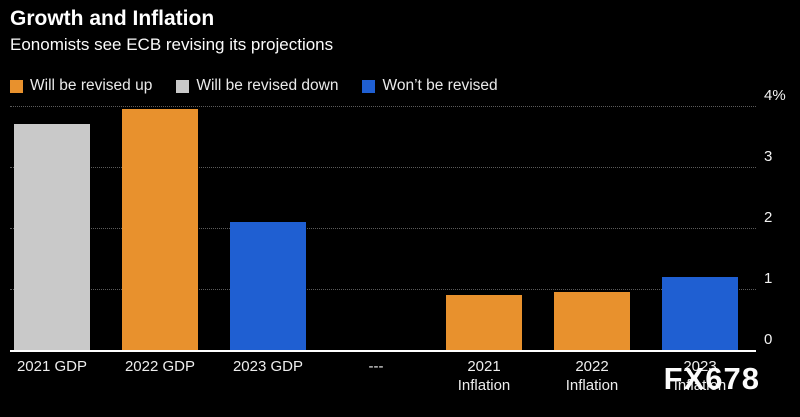  What do you see at coordinates (484, 322) in the screenshot?
I see `bar-2021-inflation` at bounding box center [484, 322].